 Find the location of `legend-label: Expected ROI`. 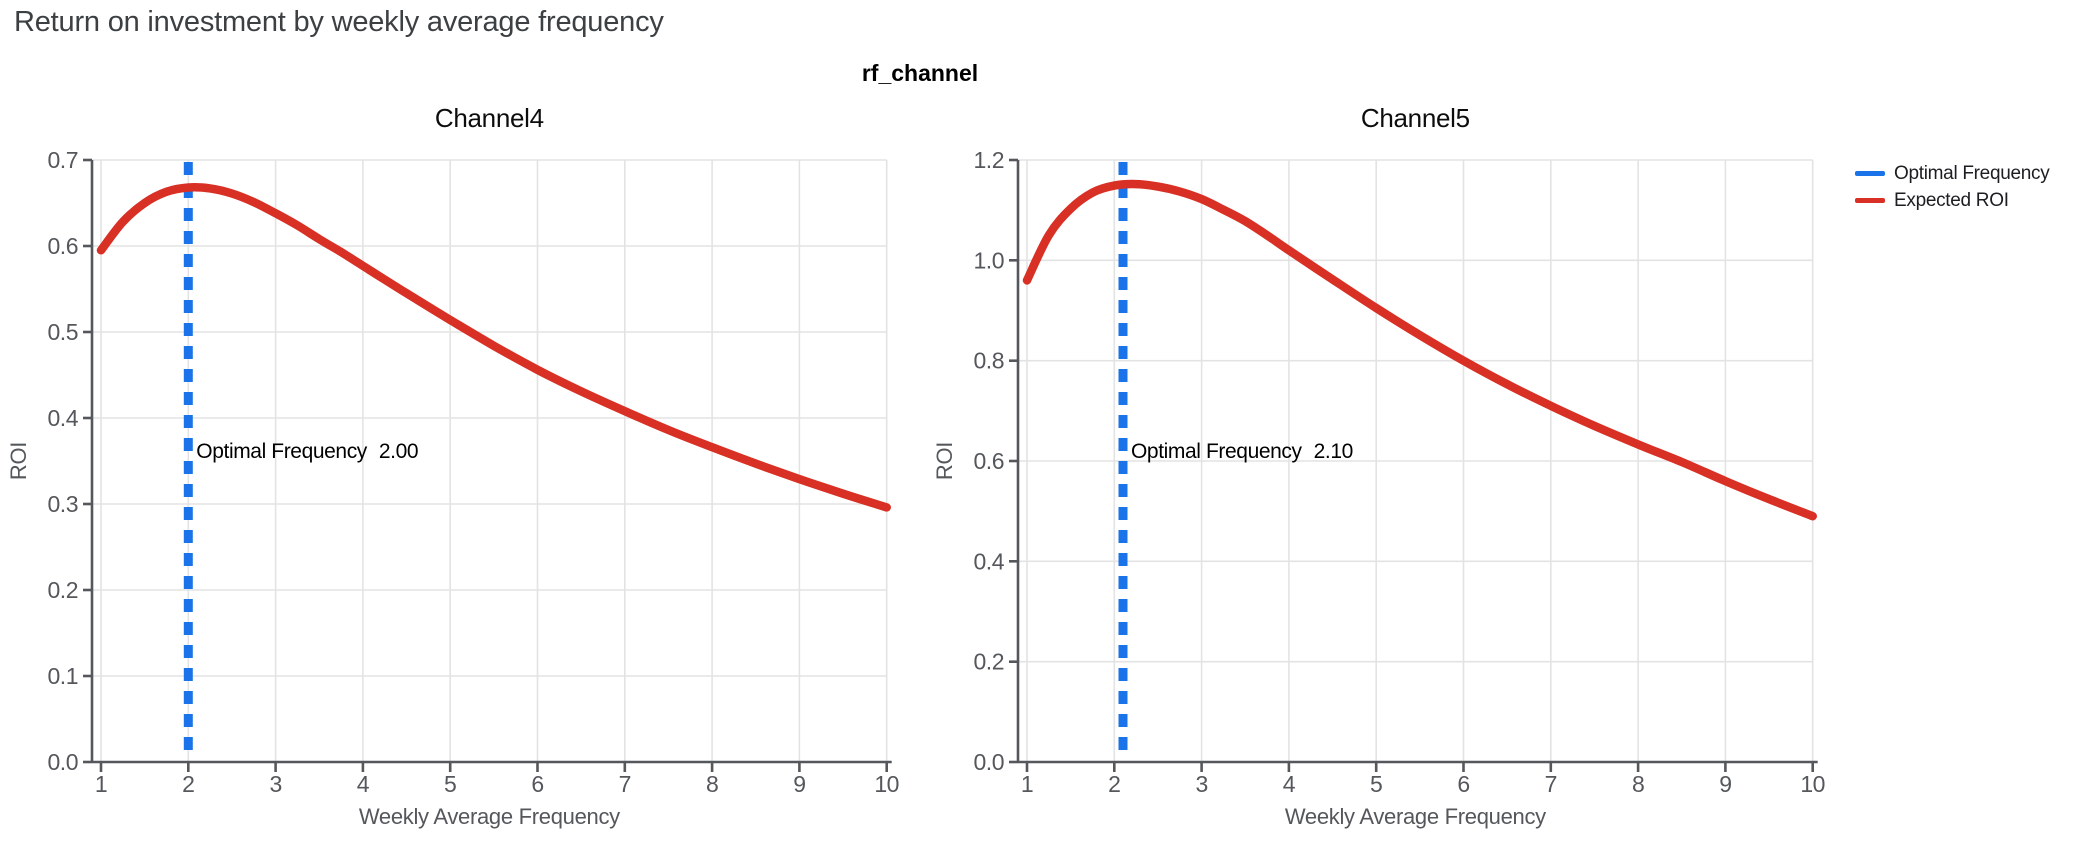

legend-label: Expected ROI is located at coordinates (1951, 200).